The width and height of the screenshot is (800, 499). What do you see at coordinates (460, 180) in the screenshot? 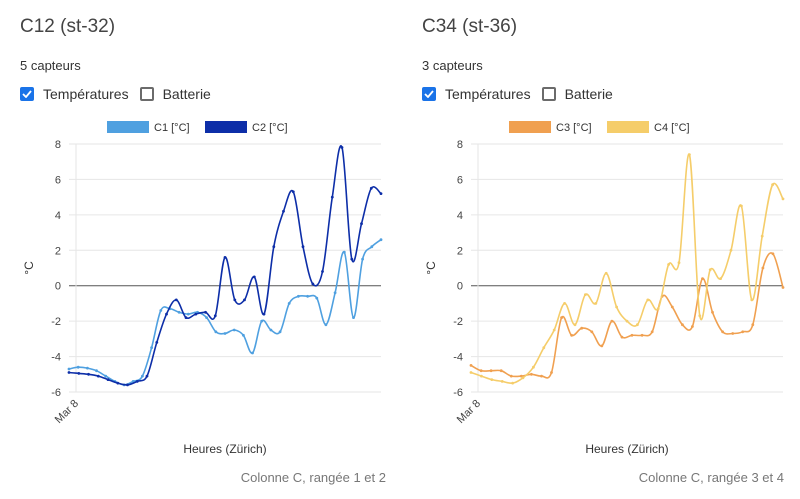
I see `y-tick-label: 6` at bounding box center [460, 180].